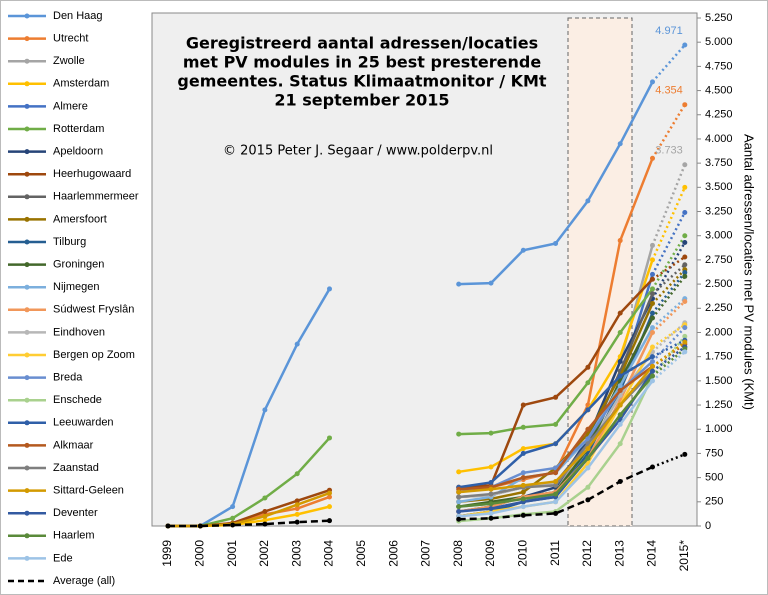 The height and width of the screenshot is (595, 768). Describe the element at coordinates (555, 553) in the screenshot. I see `x-tick-label: 2011` at that location.